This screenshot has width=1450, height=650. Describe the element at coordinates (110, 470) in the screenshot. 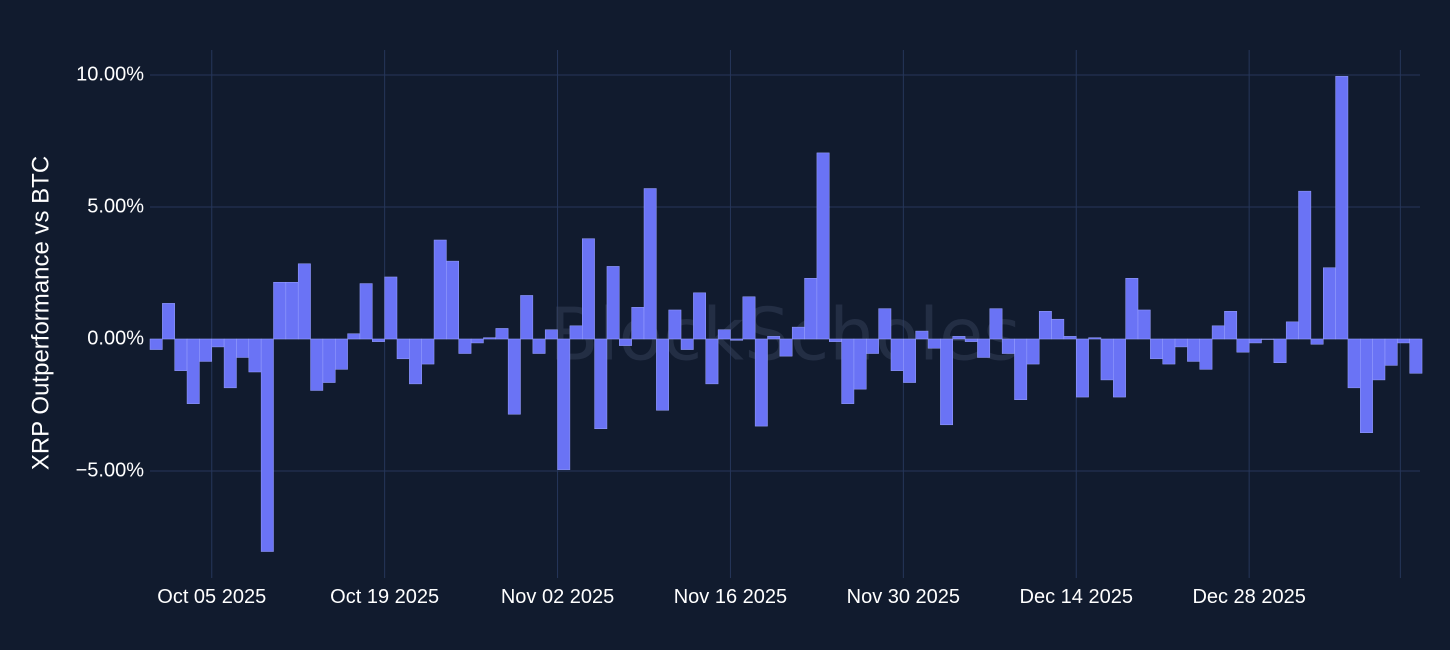

I see `y-tick-label: −5.00%` at that location.